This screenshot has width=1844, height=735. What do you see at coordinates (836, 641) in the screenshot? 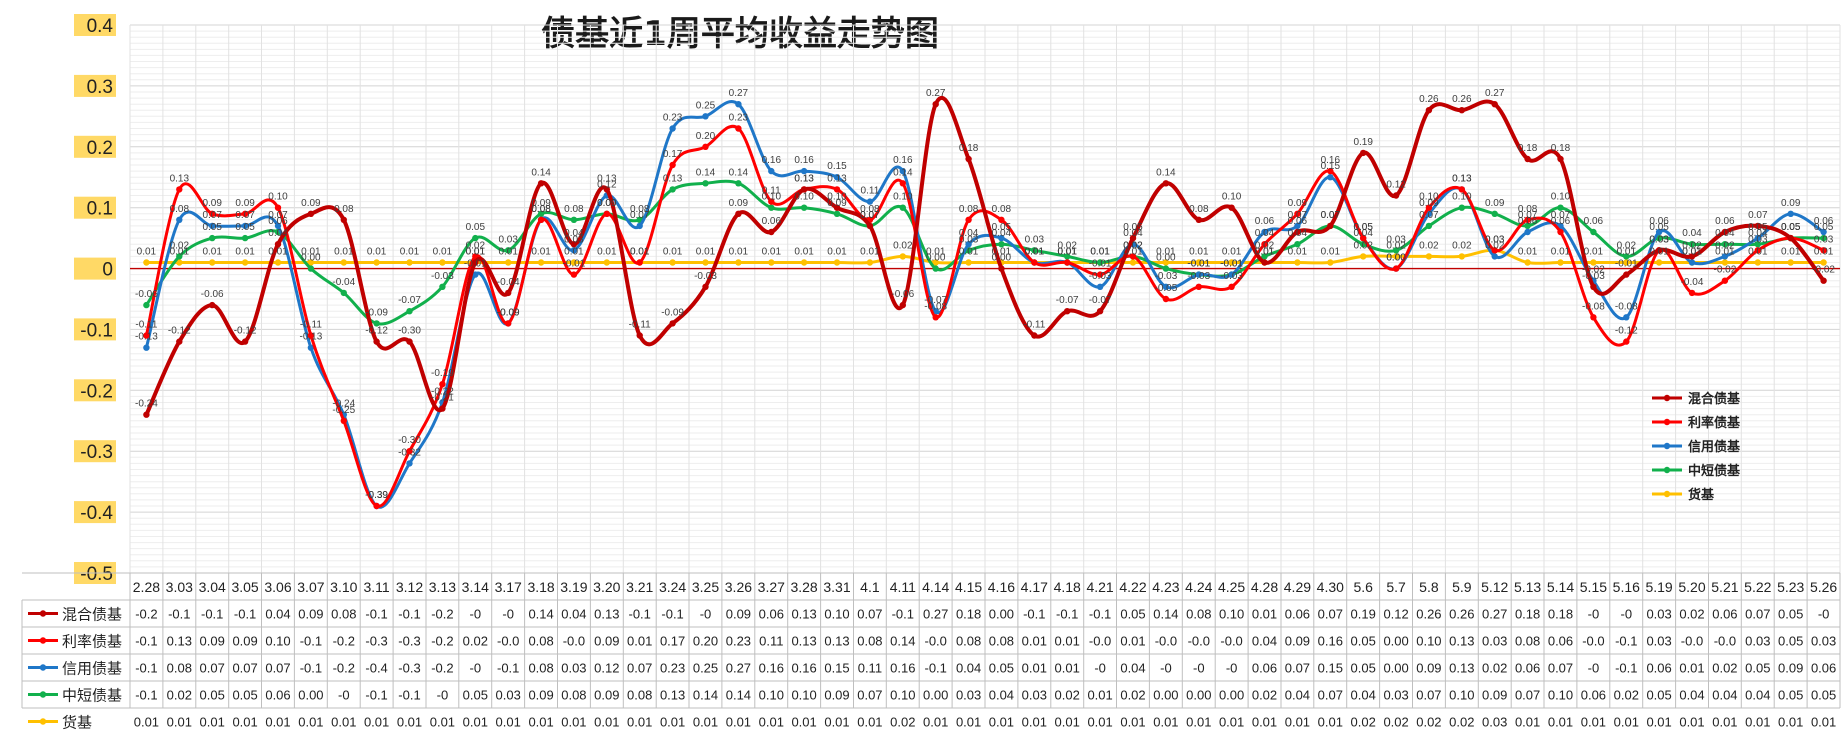
I see `table-cell: 0.13` at bounding box center [836, 641].